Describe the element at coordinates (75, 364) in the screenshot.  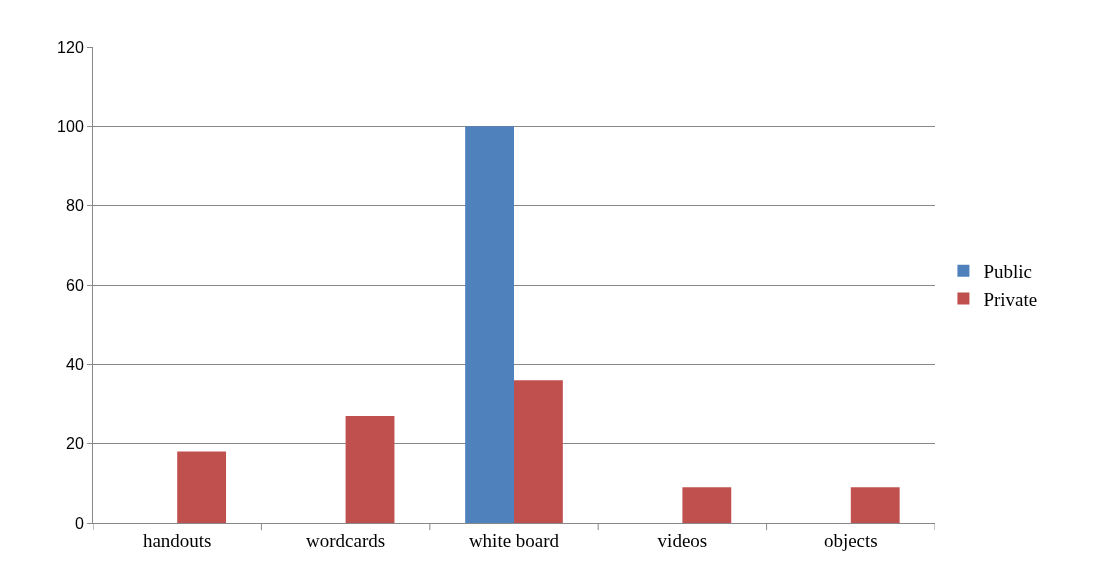
I see `y-tick-label: 40` at that location.